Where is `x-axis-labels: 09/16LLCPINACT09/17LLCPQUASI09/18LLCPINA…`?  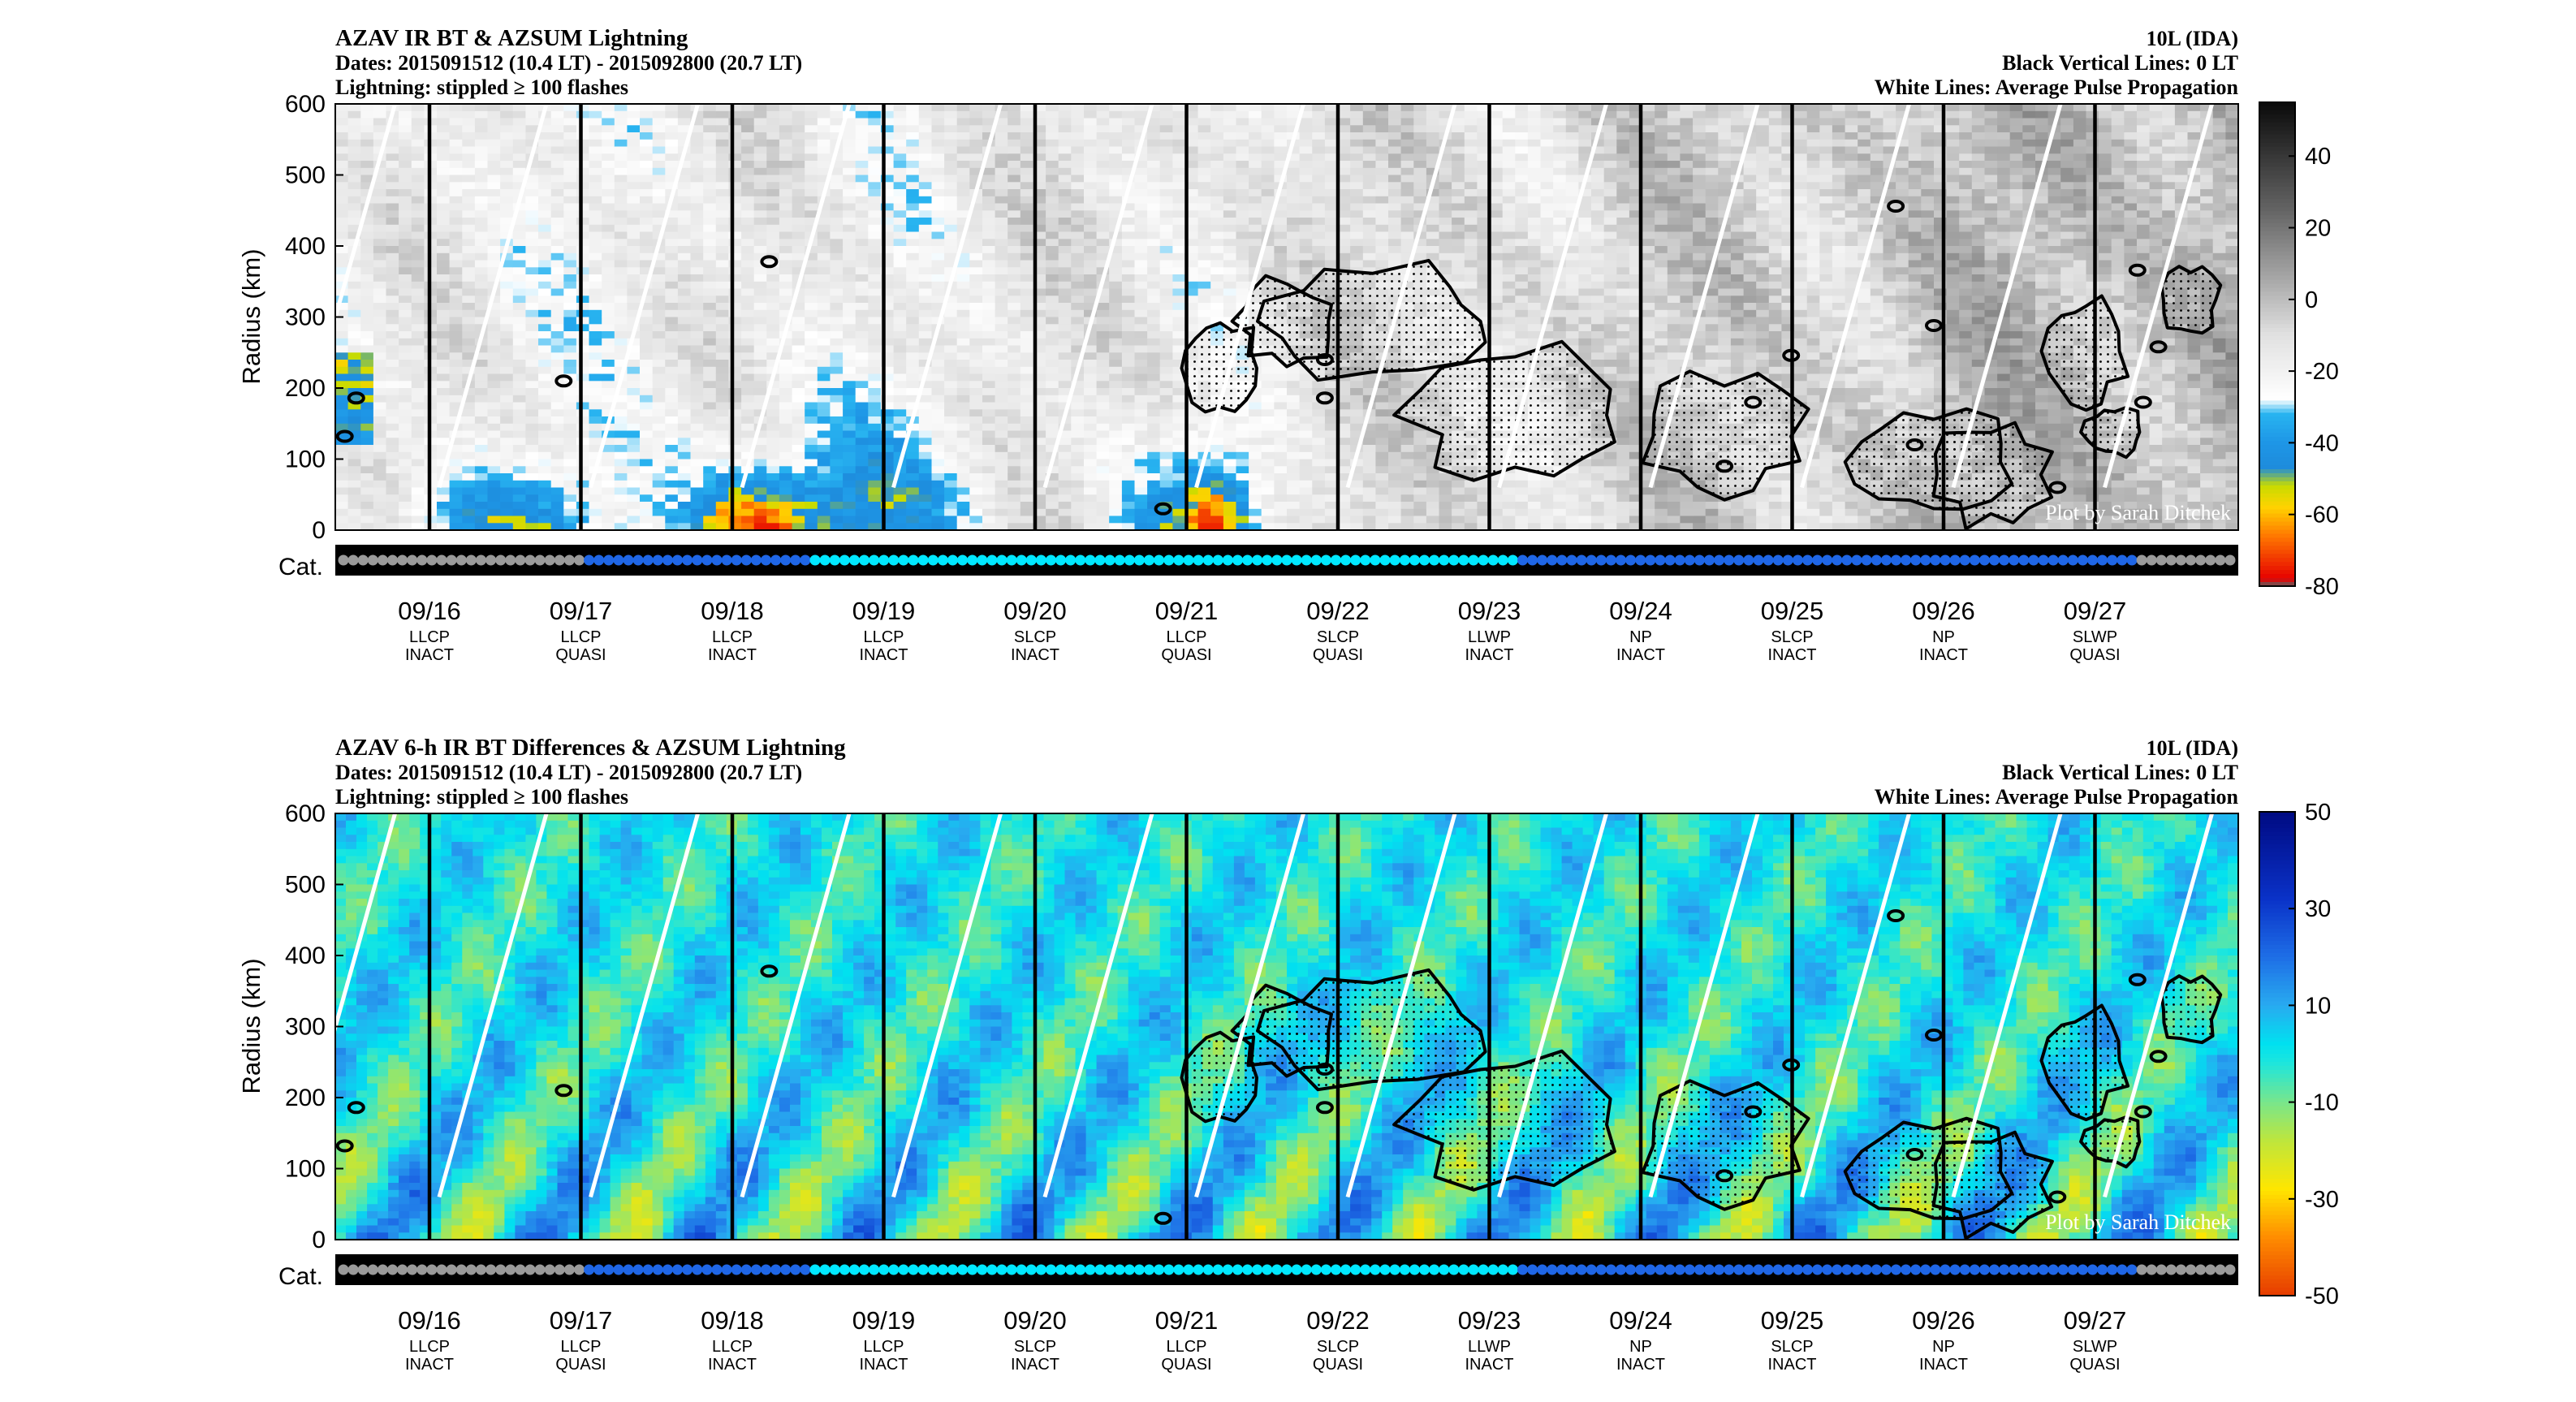
x-axis-labels: 09/16LLCPINACT09/17LLCPQUASI09/18LLCPINA… is located at coordinates (1262, 1340).